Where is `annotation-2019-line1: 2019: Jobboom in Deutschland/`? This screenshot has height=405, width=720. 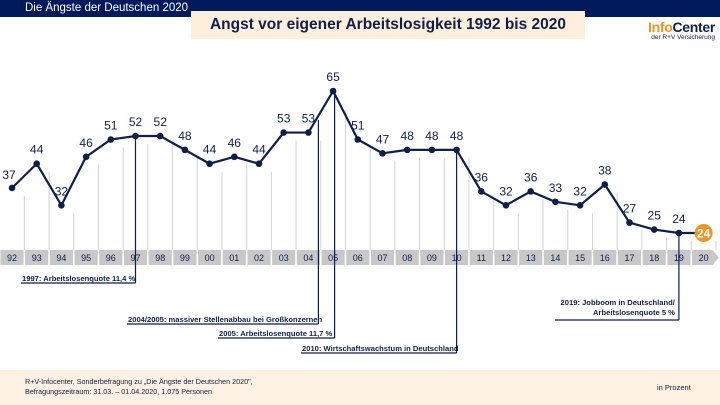
annotation-2019-line1: 2019: Jobboom in Deutschland/ is located at coordinates (617, 302).